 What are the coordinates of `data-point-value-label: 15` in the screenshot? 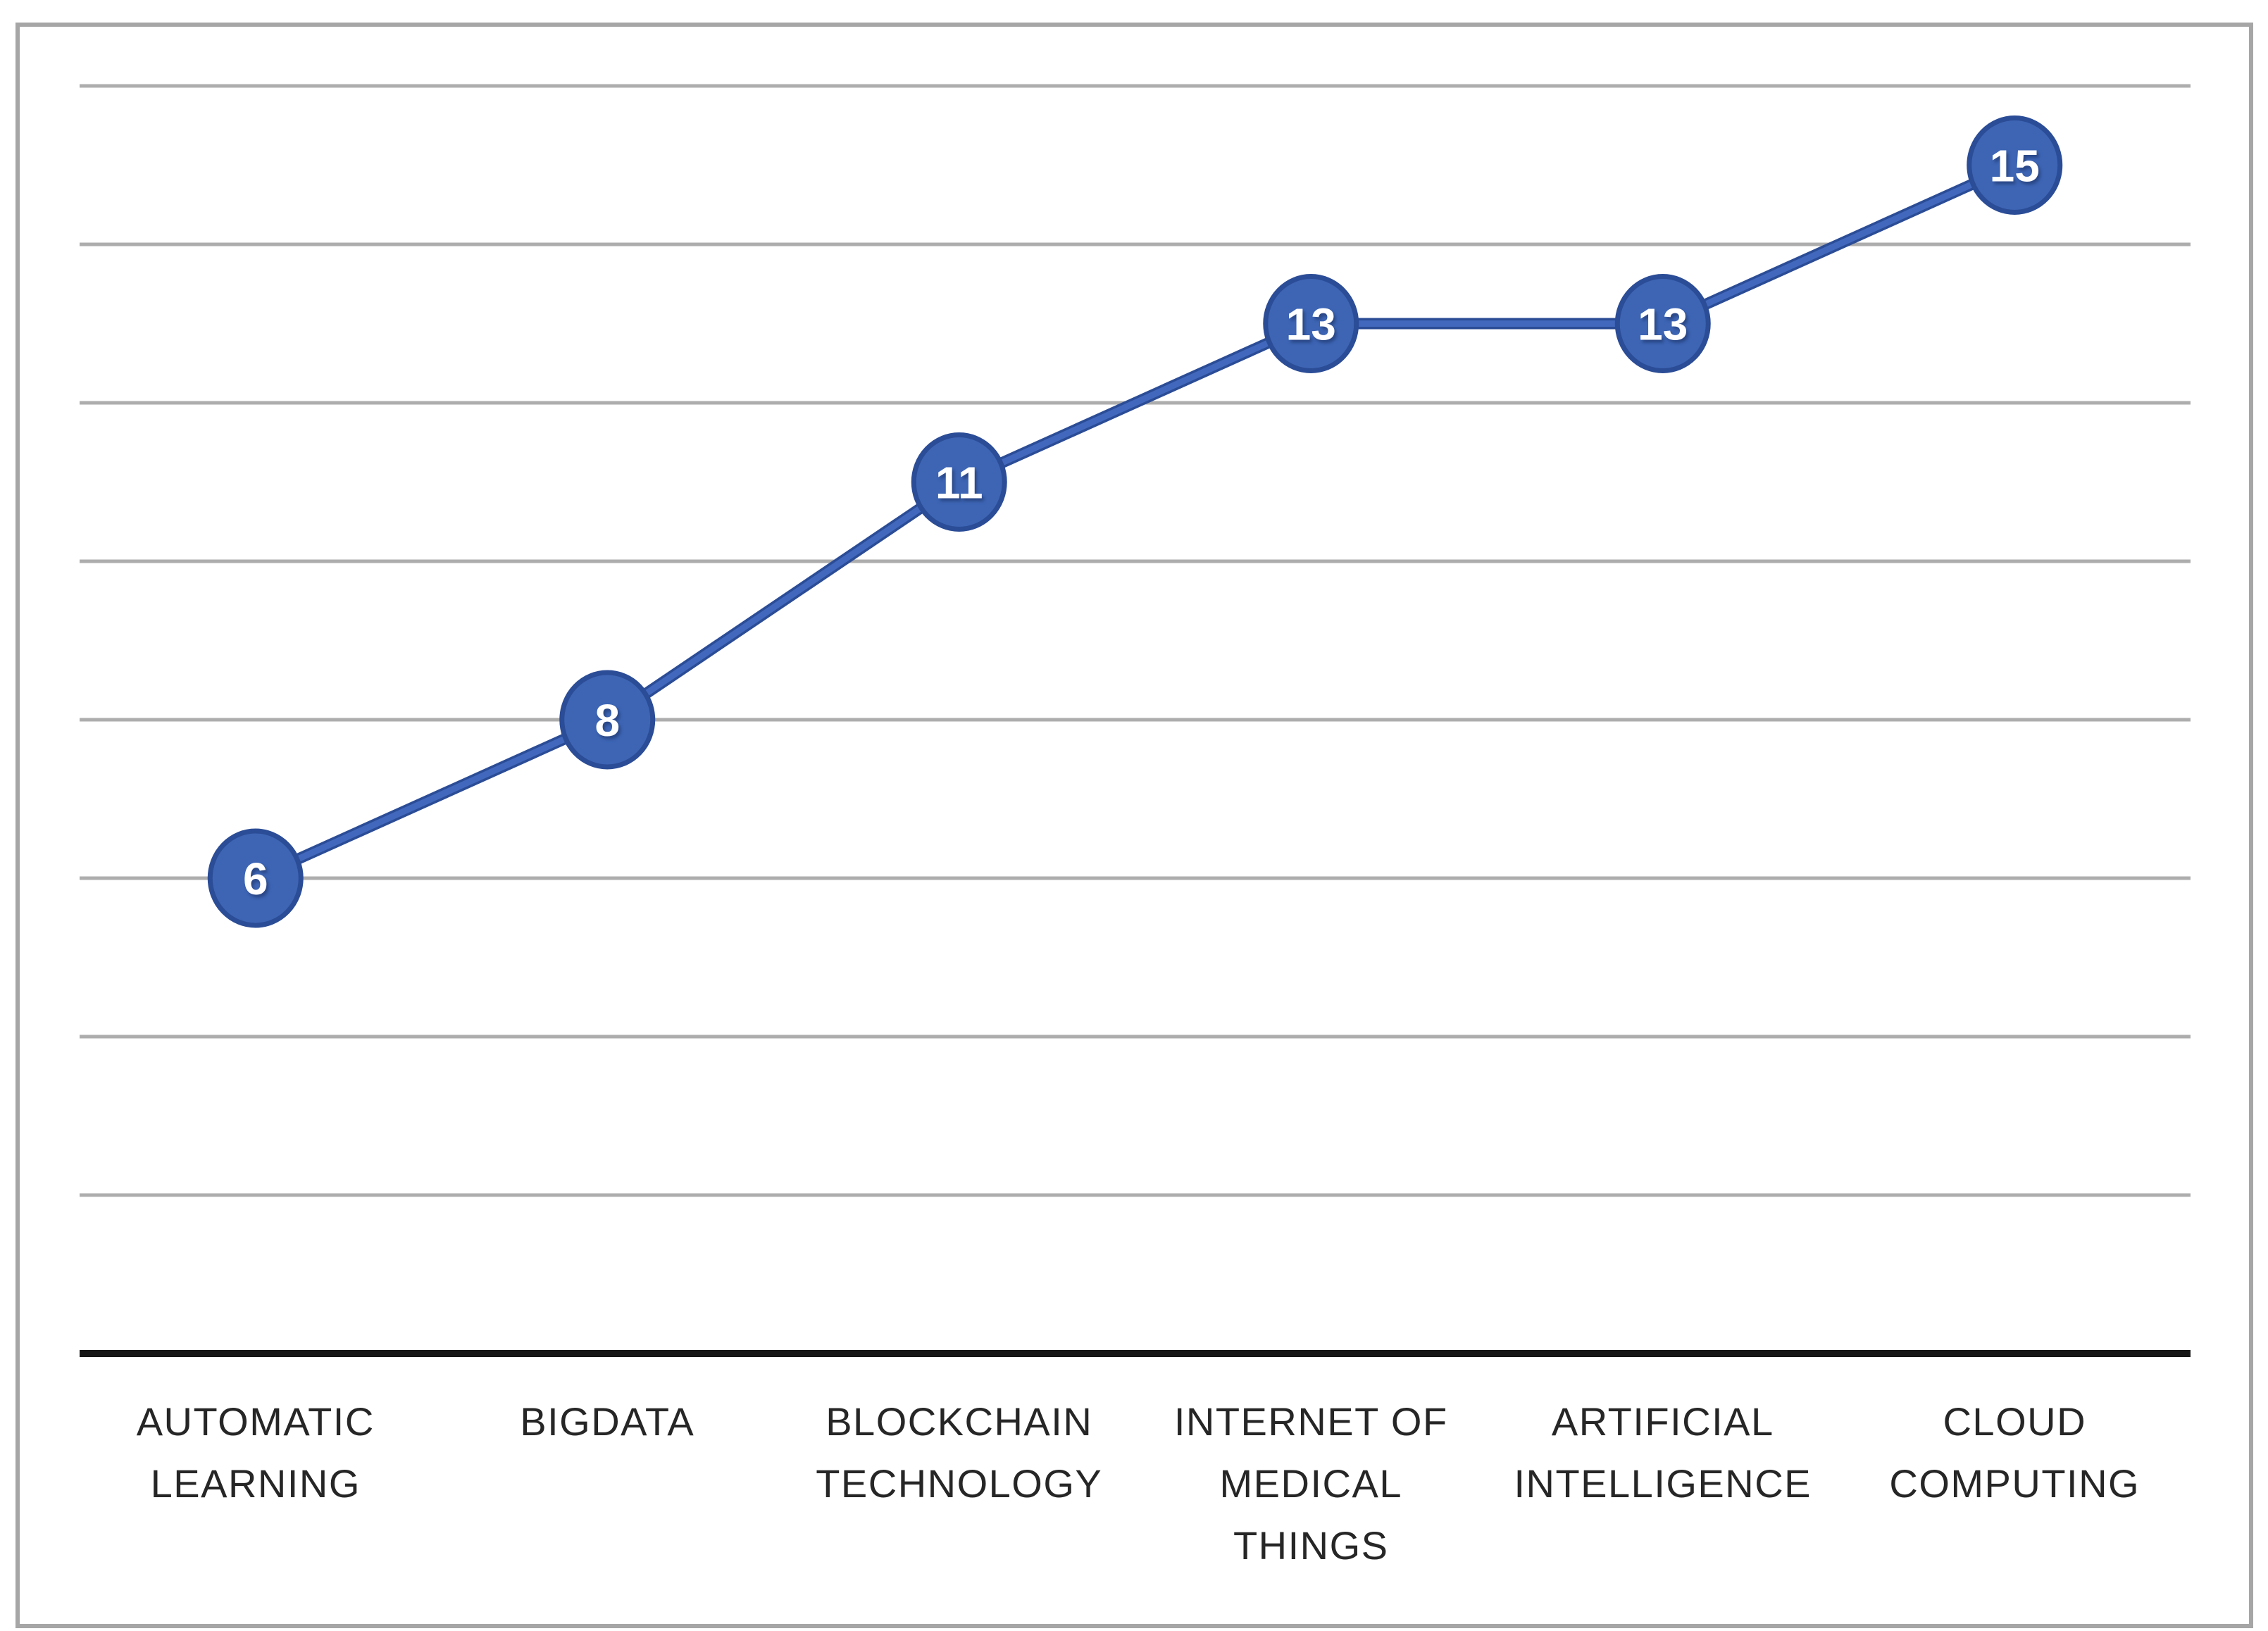 It's located at (2015, 166).